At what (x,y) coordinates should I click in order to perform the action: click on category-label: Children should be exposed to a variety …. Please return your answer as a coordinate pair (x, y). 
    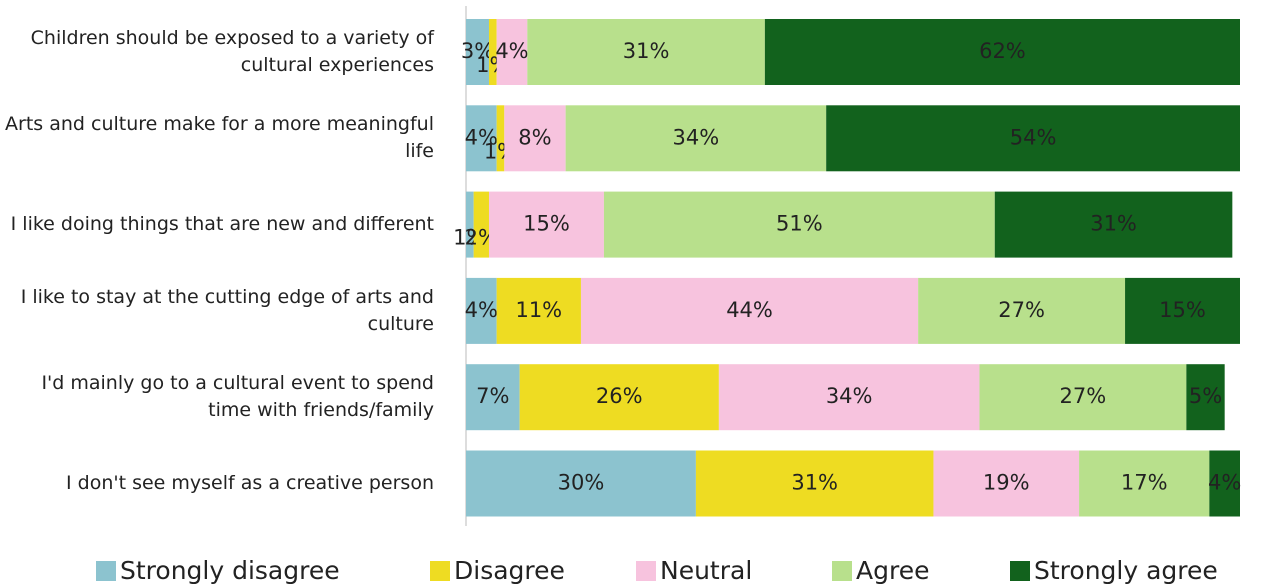
    Looking at the image, I should click on (232, 51).